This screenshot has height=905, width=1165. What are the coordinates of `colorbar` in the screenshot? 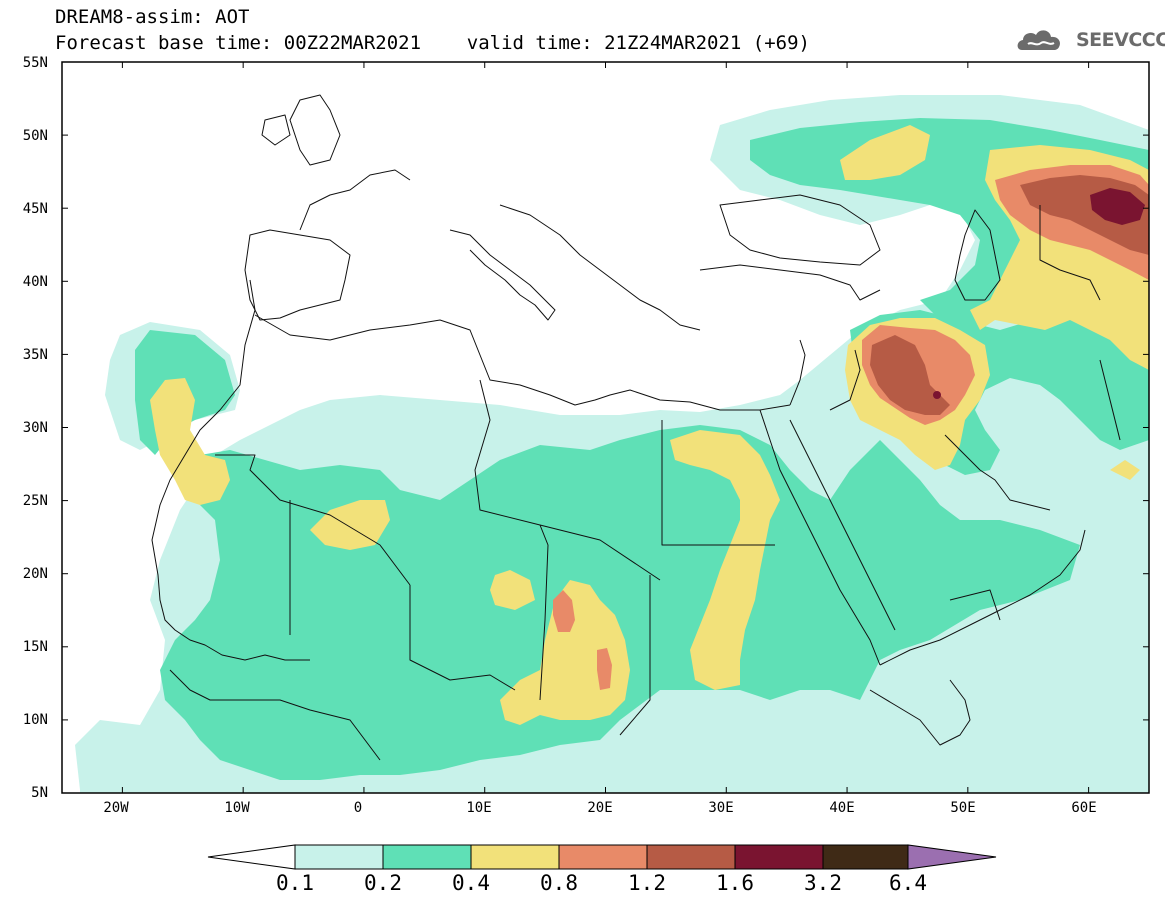 It's located at (602, 857).